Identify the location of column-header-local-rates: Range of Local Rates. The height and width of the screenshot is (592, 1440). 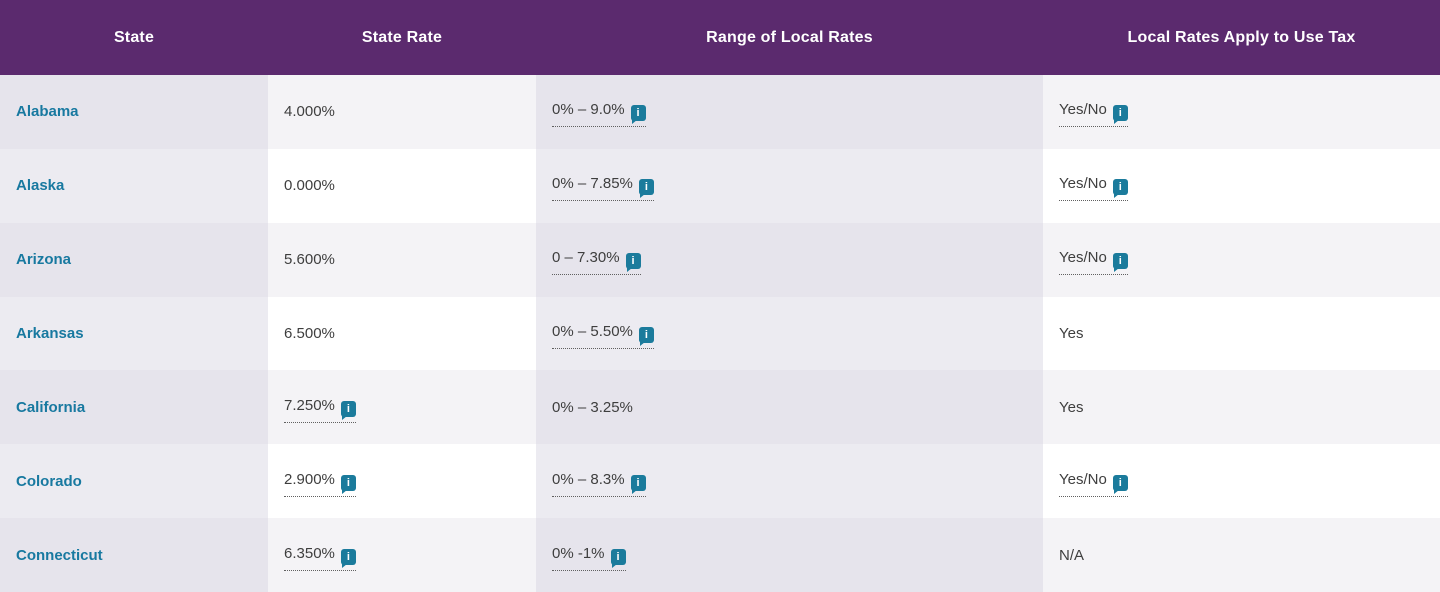
(789, 37).